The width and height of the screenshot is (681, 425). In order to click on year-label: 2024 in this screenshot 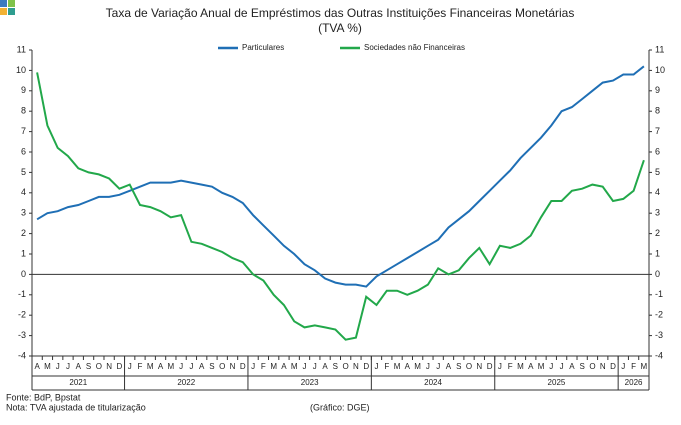, I will do `click(433, 382)`.